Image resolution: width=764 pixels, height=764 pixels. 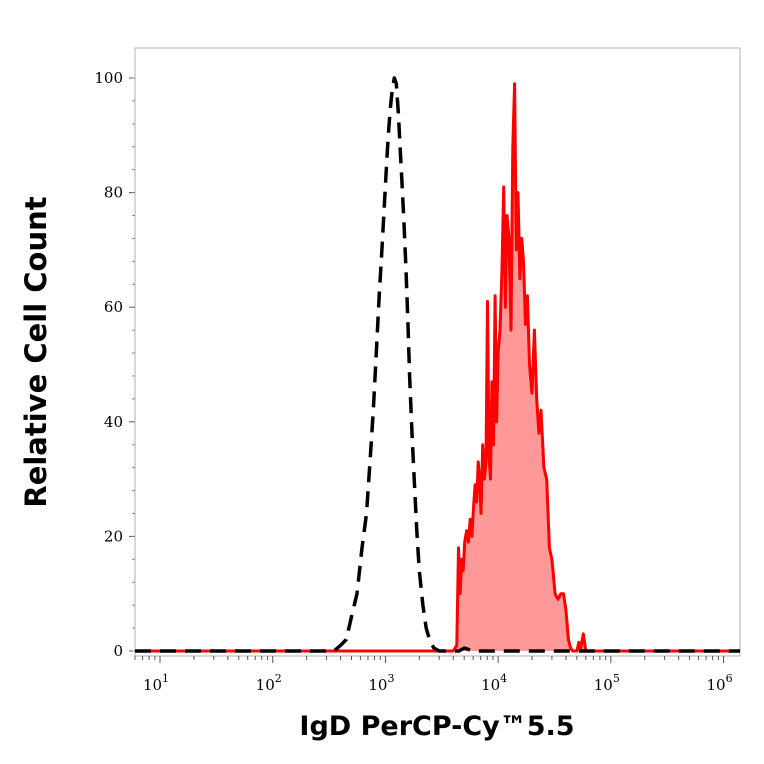 I want to click on x-tick-exponent: 2, so click(x=278, y=678).